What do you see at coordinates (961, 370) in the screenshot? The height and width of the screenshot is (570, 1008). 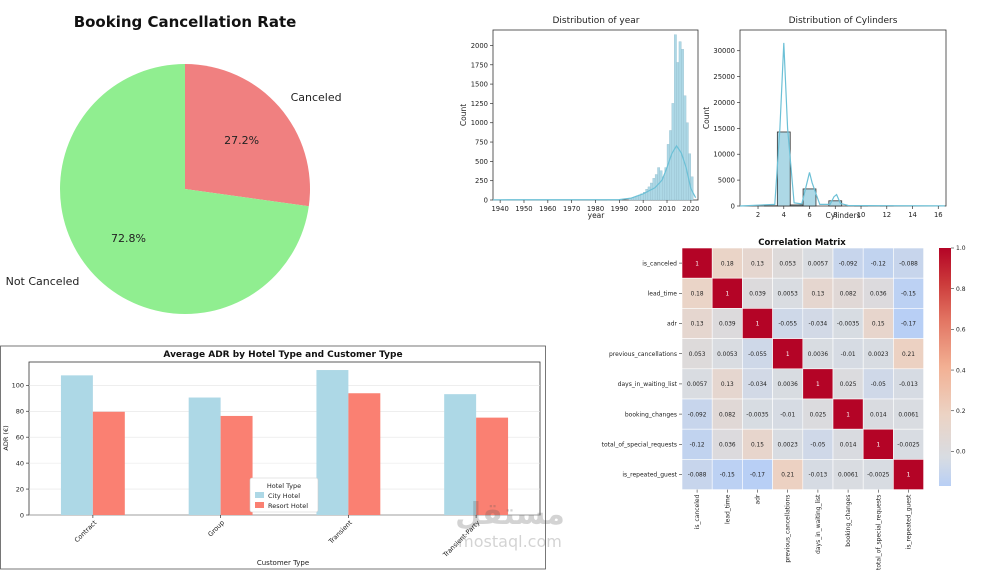 I see `corr-colorbar-label: 0.4` at bounding box center [961, 370].